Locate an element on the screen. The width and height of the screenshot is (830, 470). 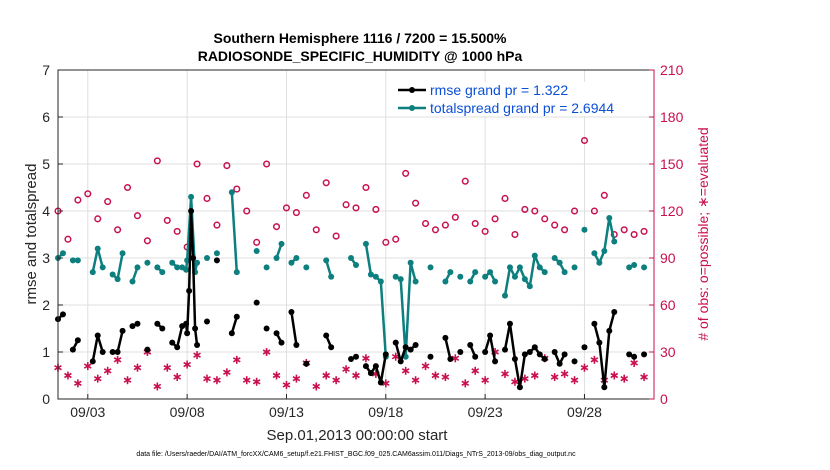
x-tick-label: 09/03 is located at coordinates (87, 412).